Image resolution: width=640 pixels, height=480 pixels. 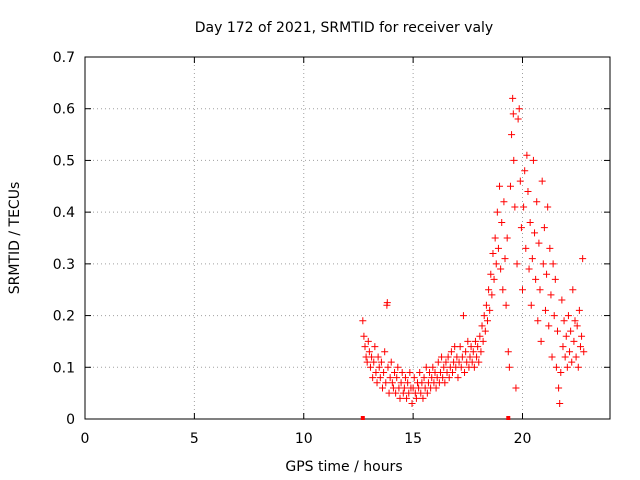 What do you see at coordinates (194, 439) in the screenshot?
I see `x-tick-label: 5` at bounding box center [194, 439].